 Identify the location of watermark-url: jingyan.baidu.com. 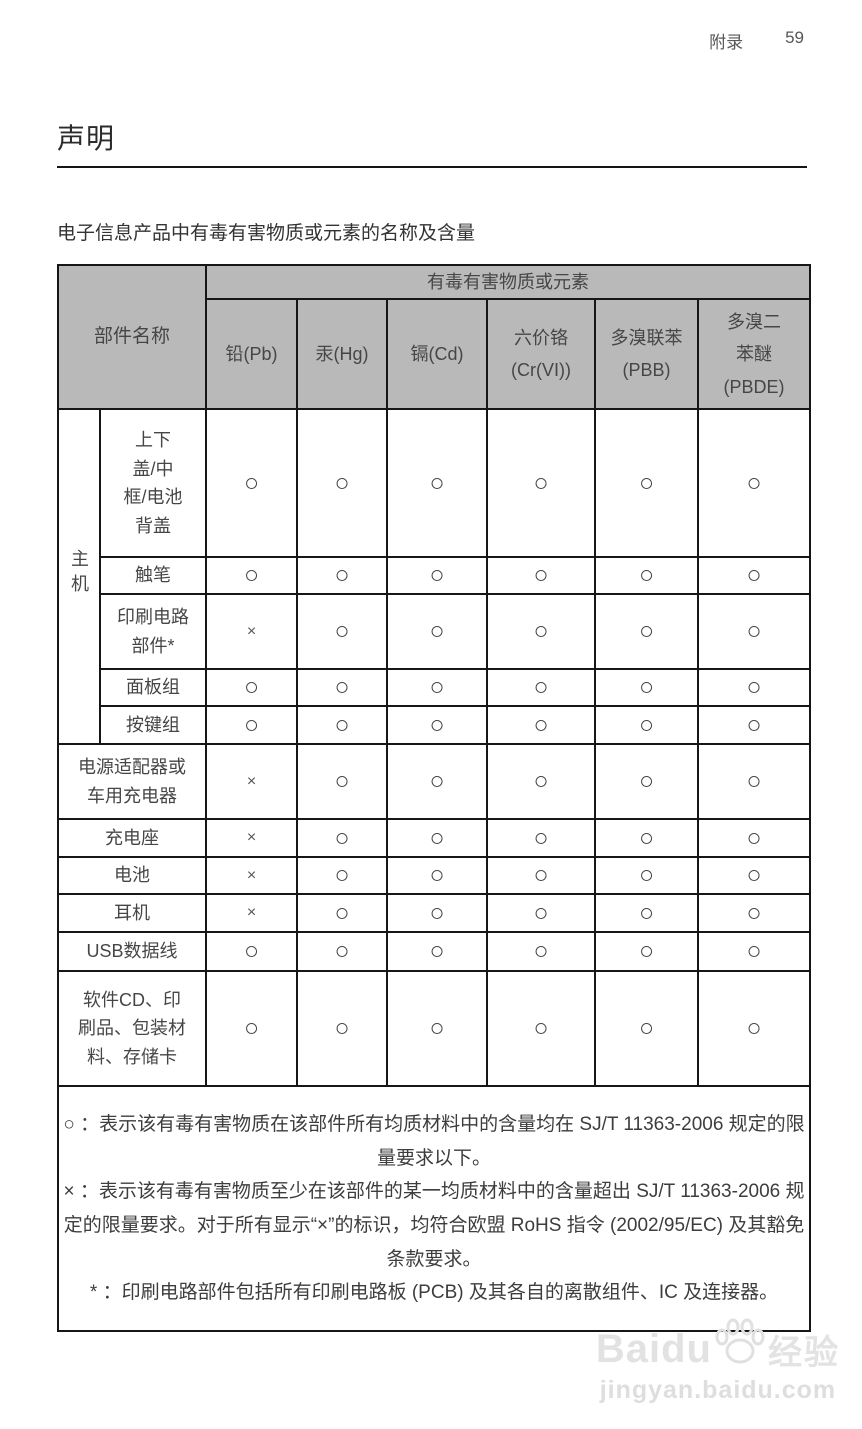
(718, 1390).